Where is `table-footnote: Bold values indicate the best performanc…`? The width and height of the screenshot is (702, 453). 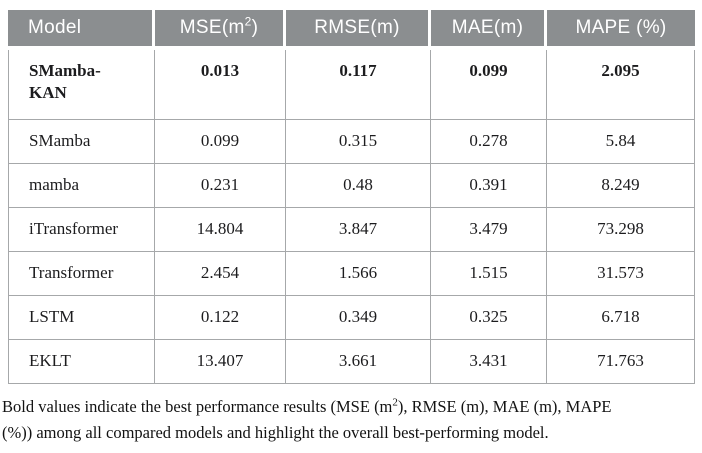 table-footnote: Bold values indicate the best performanc… is located at coordinates (351, 420).